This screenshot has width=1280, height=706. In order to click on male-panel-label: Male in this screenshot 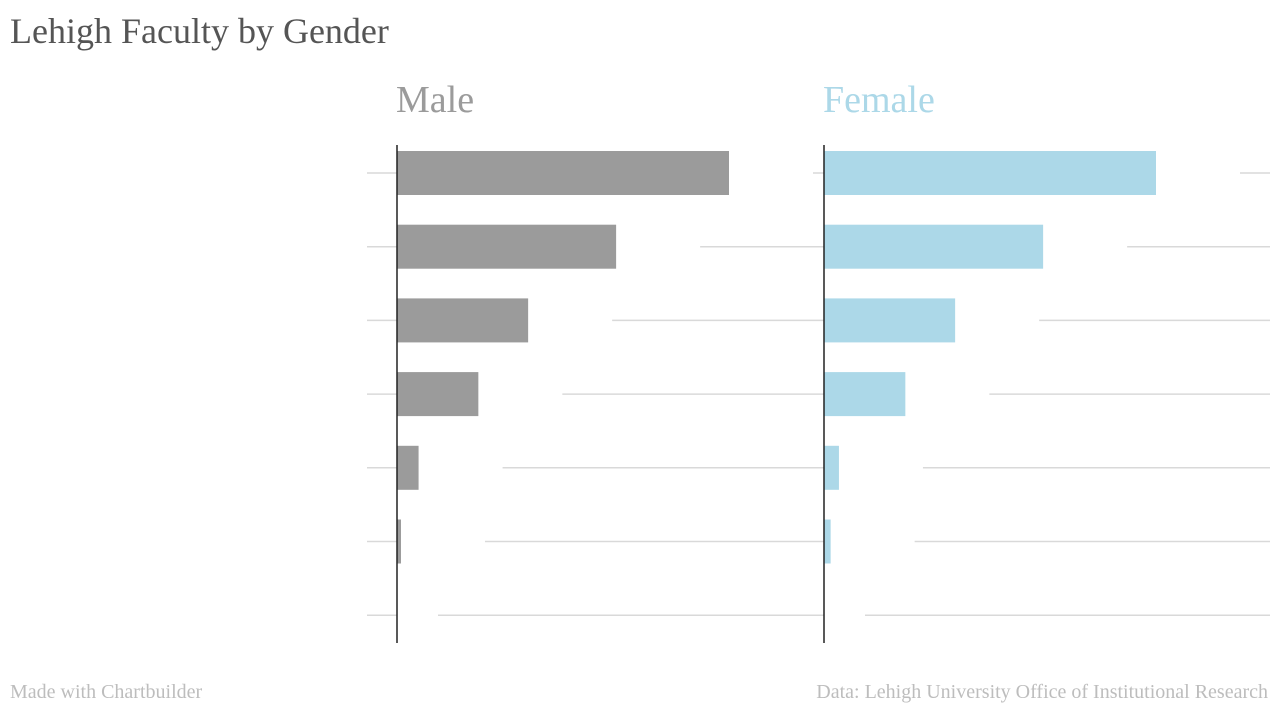, I will do `click(435, 100)`.